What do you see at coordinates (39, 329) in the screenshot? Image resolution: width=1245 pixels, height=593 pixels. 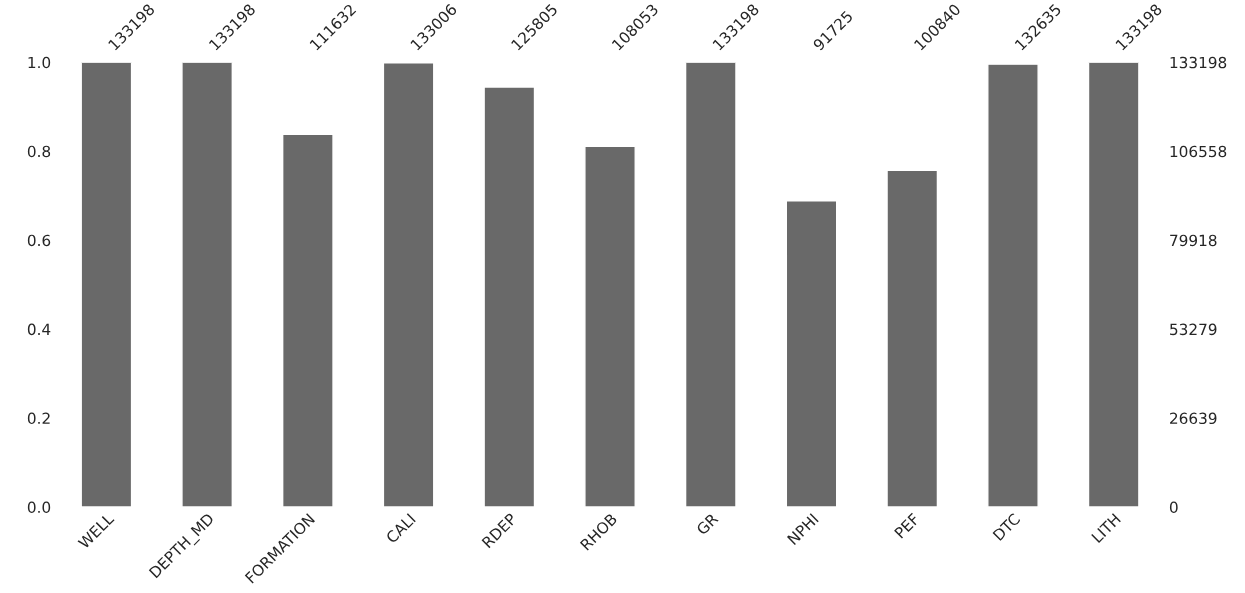 I see `y-tick-label: 0.4` at bounding box center [39, 329].